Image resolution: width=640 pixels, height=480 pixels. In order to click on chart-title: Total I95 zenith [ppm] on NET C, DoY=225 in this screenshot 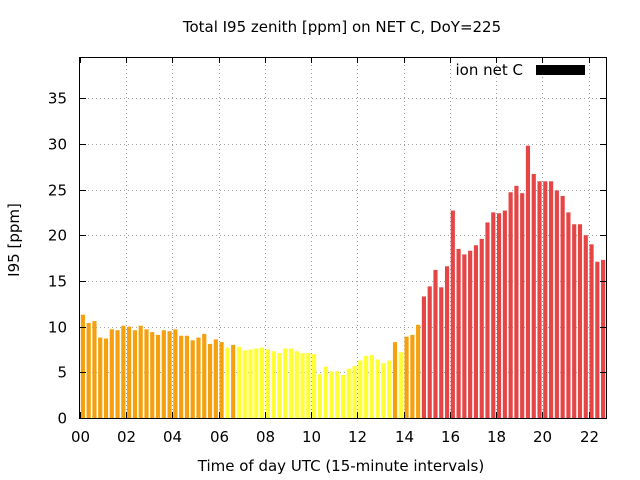, I will do `click(341, 27)`.